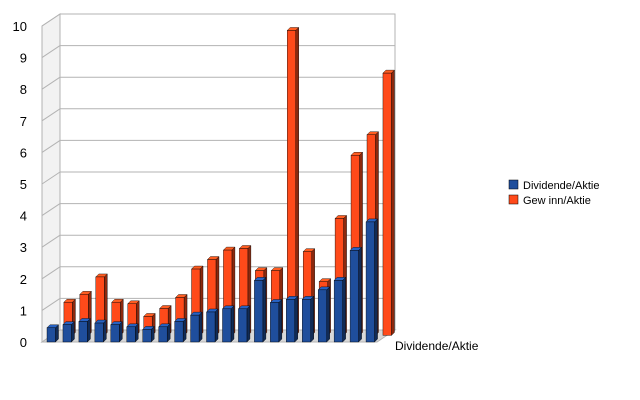  Describe the element at coordinates (20, 26) in the screenshot. I see `y-tick-label: 10` at that location.